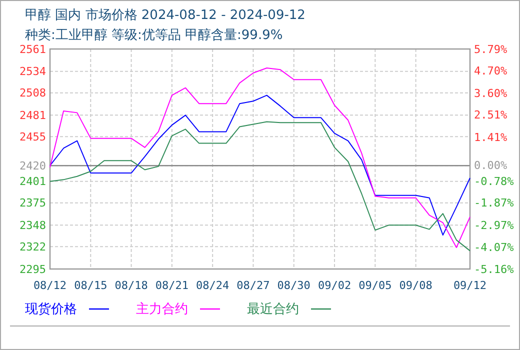  What do you see at coordinates (273, 309) in the screenshot?
I see `legend-label: 最近合约` at bounding box center [273, 309].